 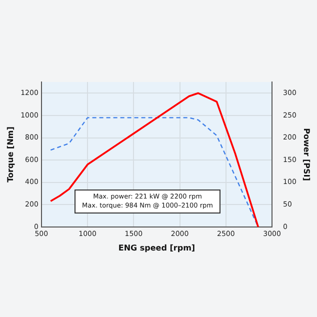 What do you see at coordinates (307, 154) in the screenshot?
I see `y2-axis-title: Power [PSI]` at bounding box center [307, 154].